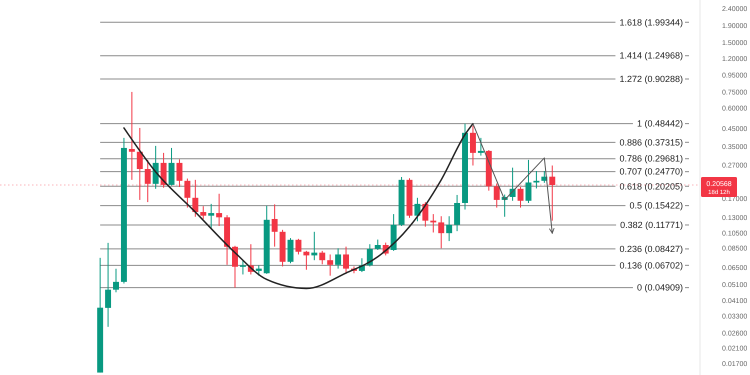 This screenshot has height=375, width=750. What do you see at coordinates (651, 79) in the screenshot?
I see `ref-line-label: 1.272 (0.90288)` at bounding box center [651, 79].